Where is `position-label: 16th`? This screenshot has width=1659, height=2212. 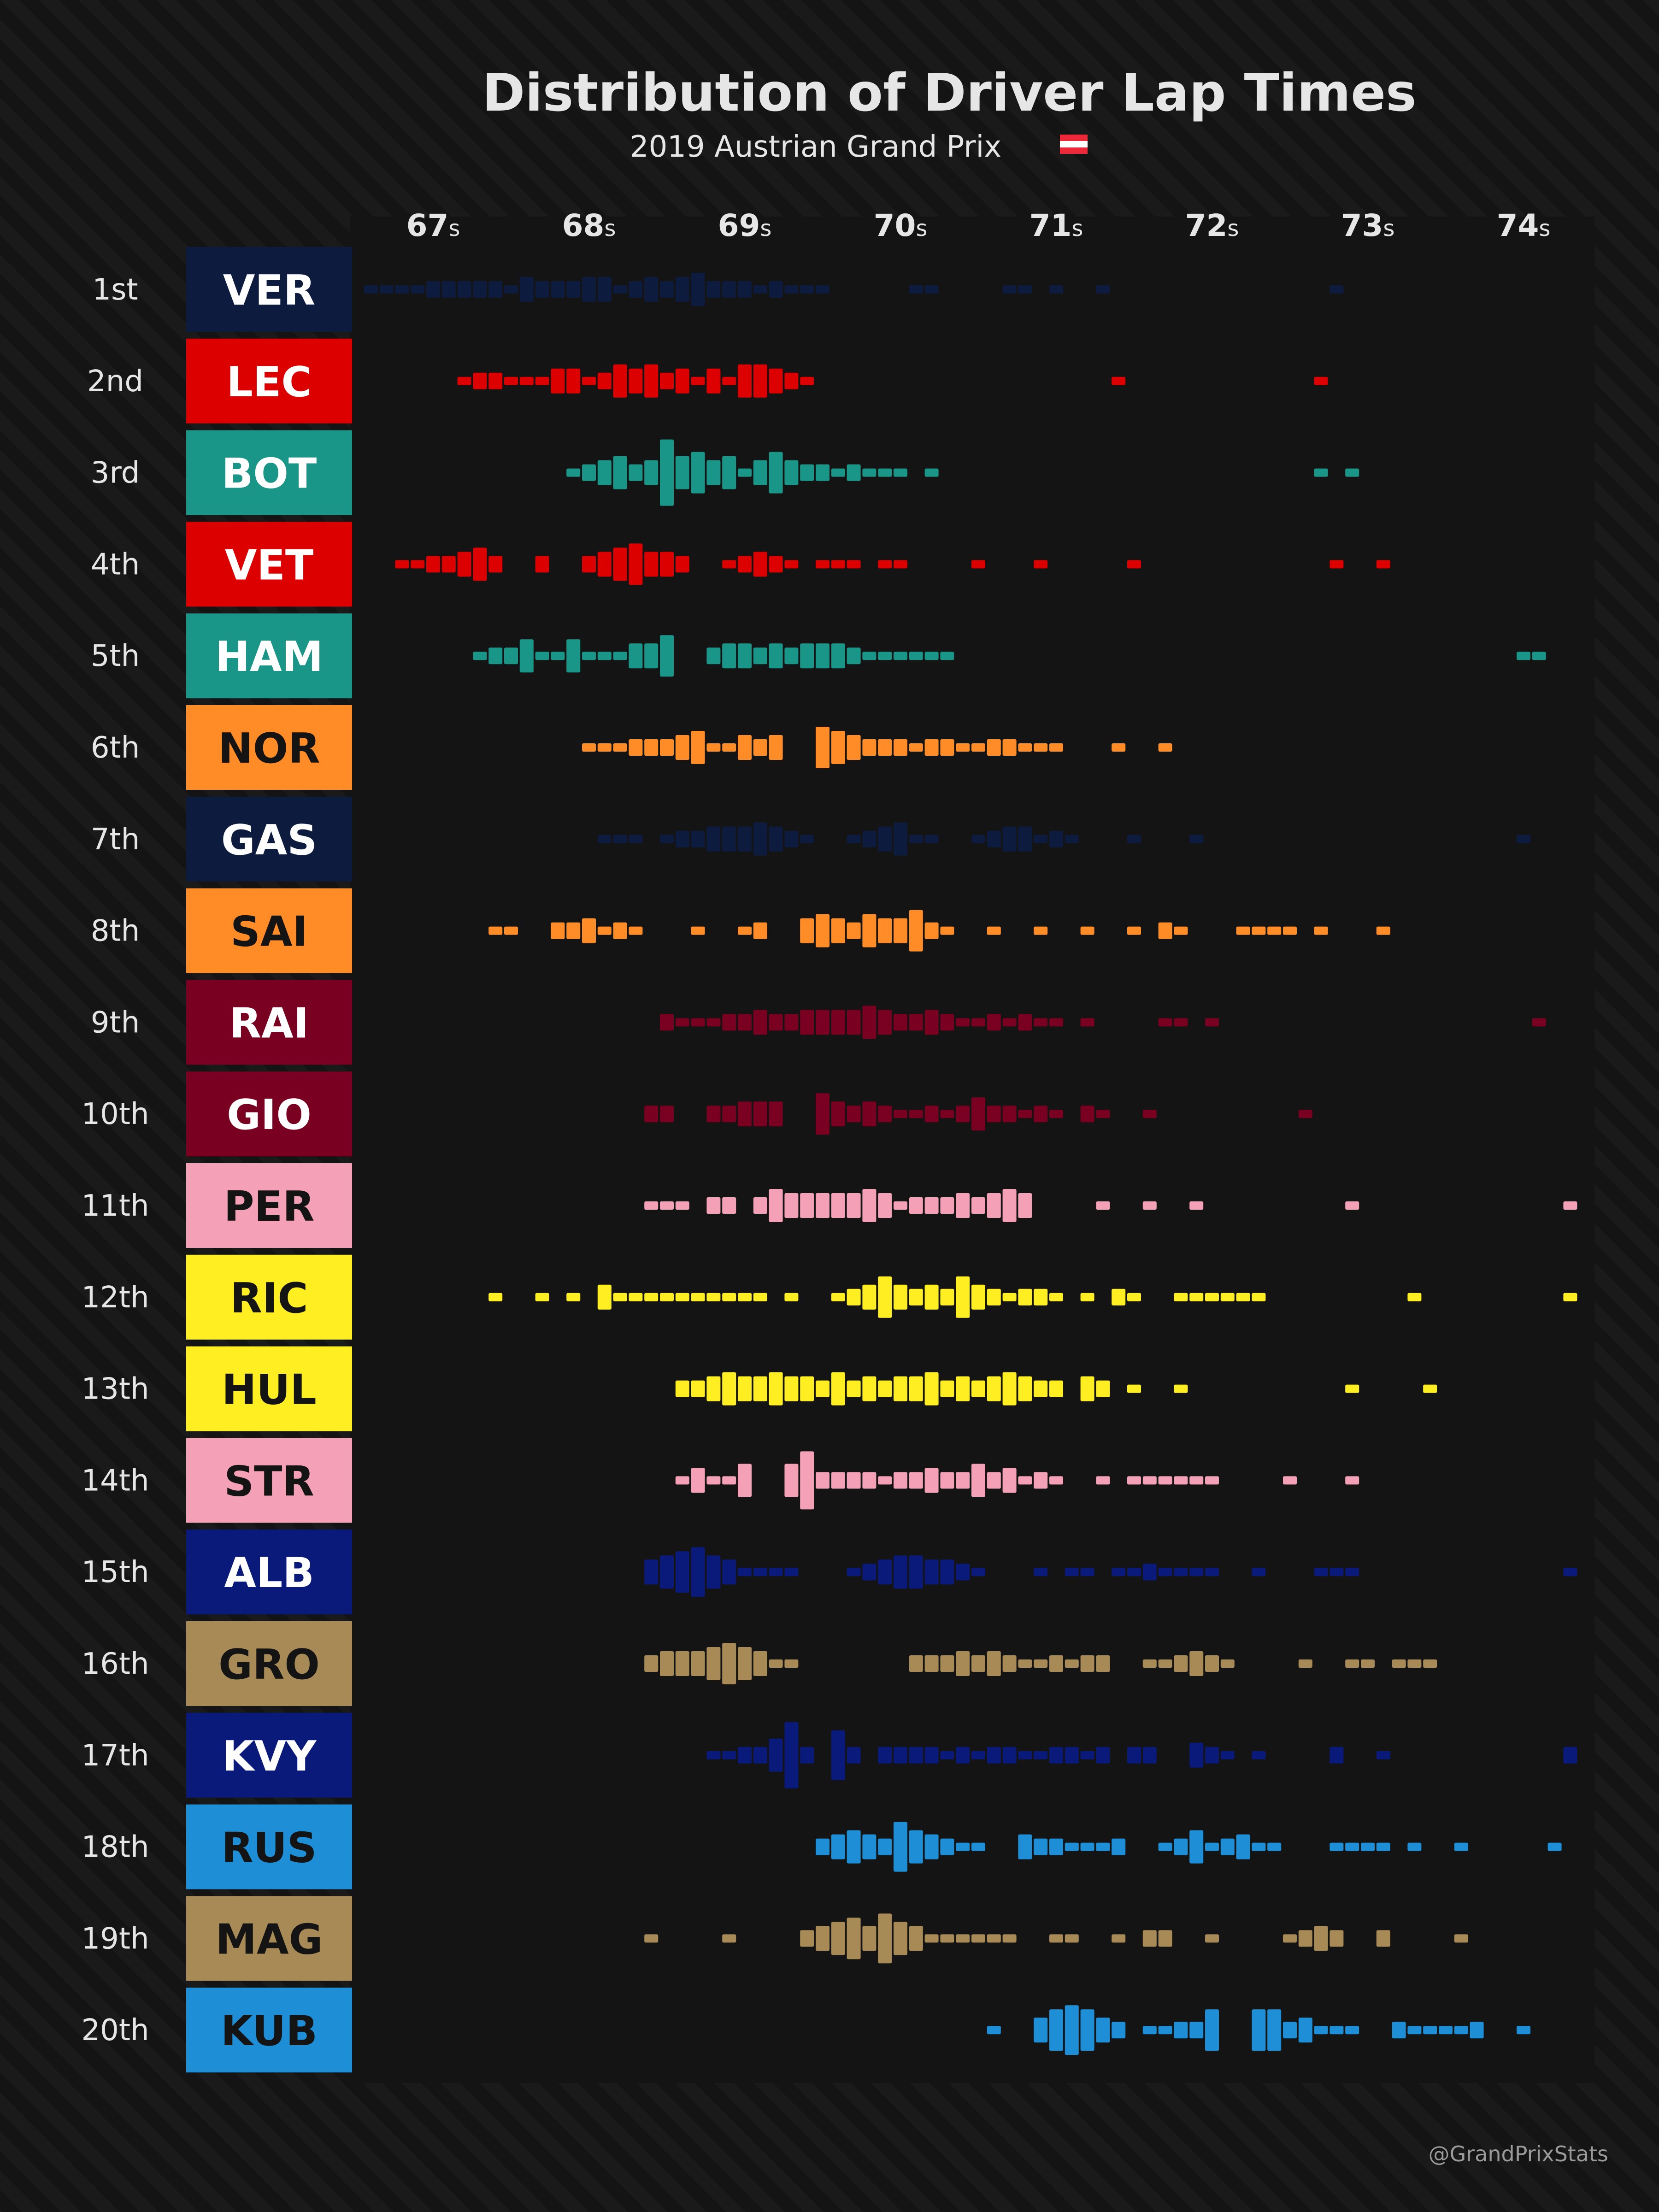 position-label: 16th is located at coordinates (115, 1664).